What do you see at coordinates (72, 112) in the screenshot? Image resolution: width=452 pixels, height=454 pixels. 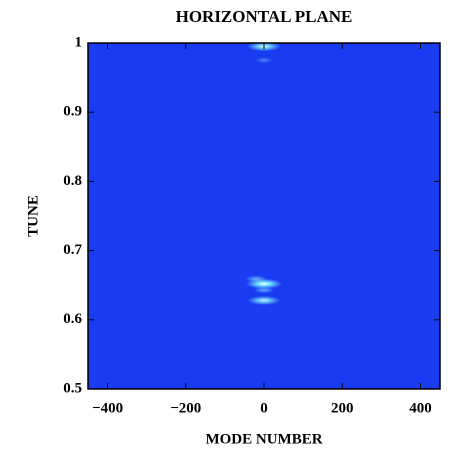 I see `y-tick-label: 0.9` at bounding box center [72, 112].